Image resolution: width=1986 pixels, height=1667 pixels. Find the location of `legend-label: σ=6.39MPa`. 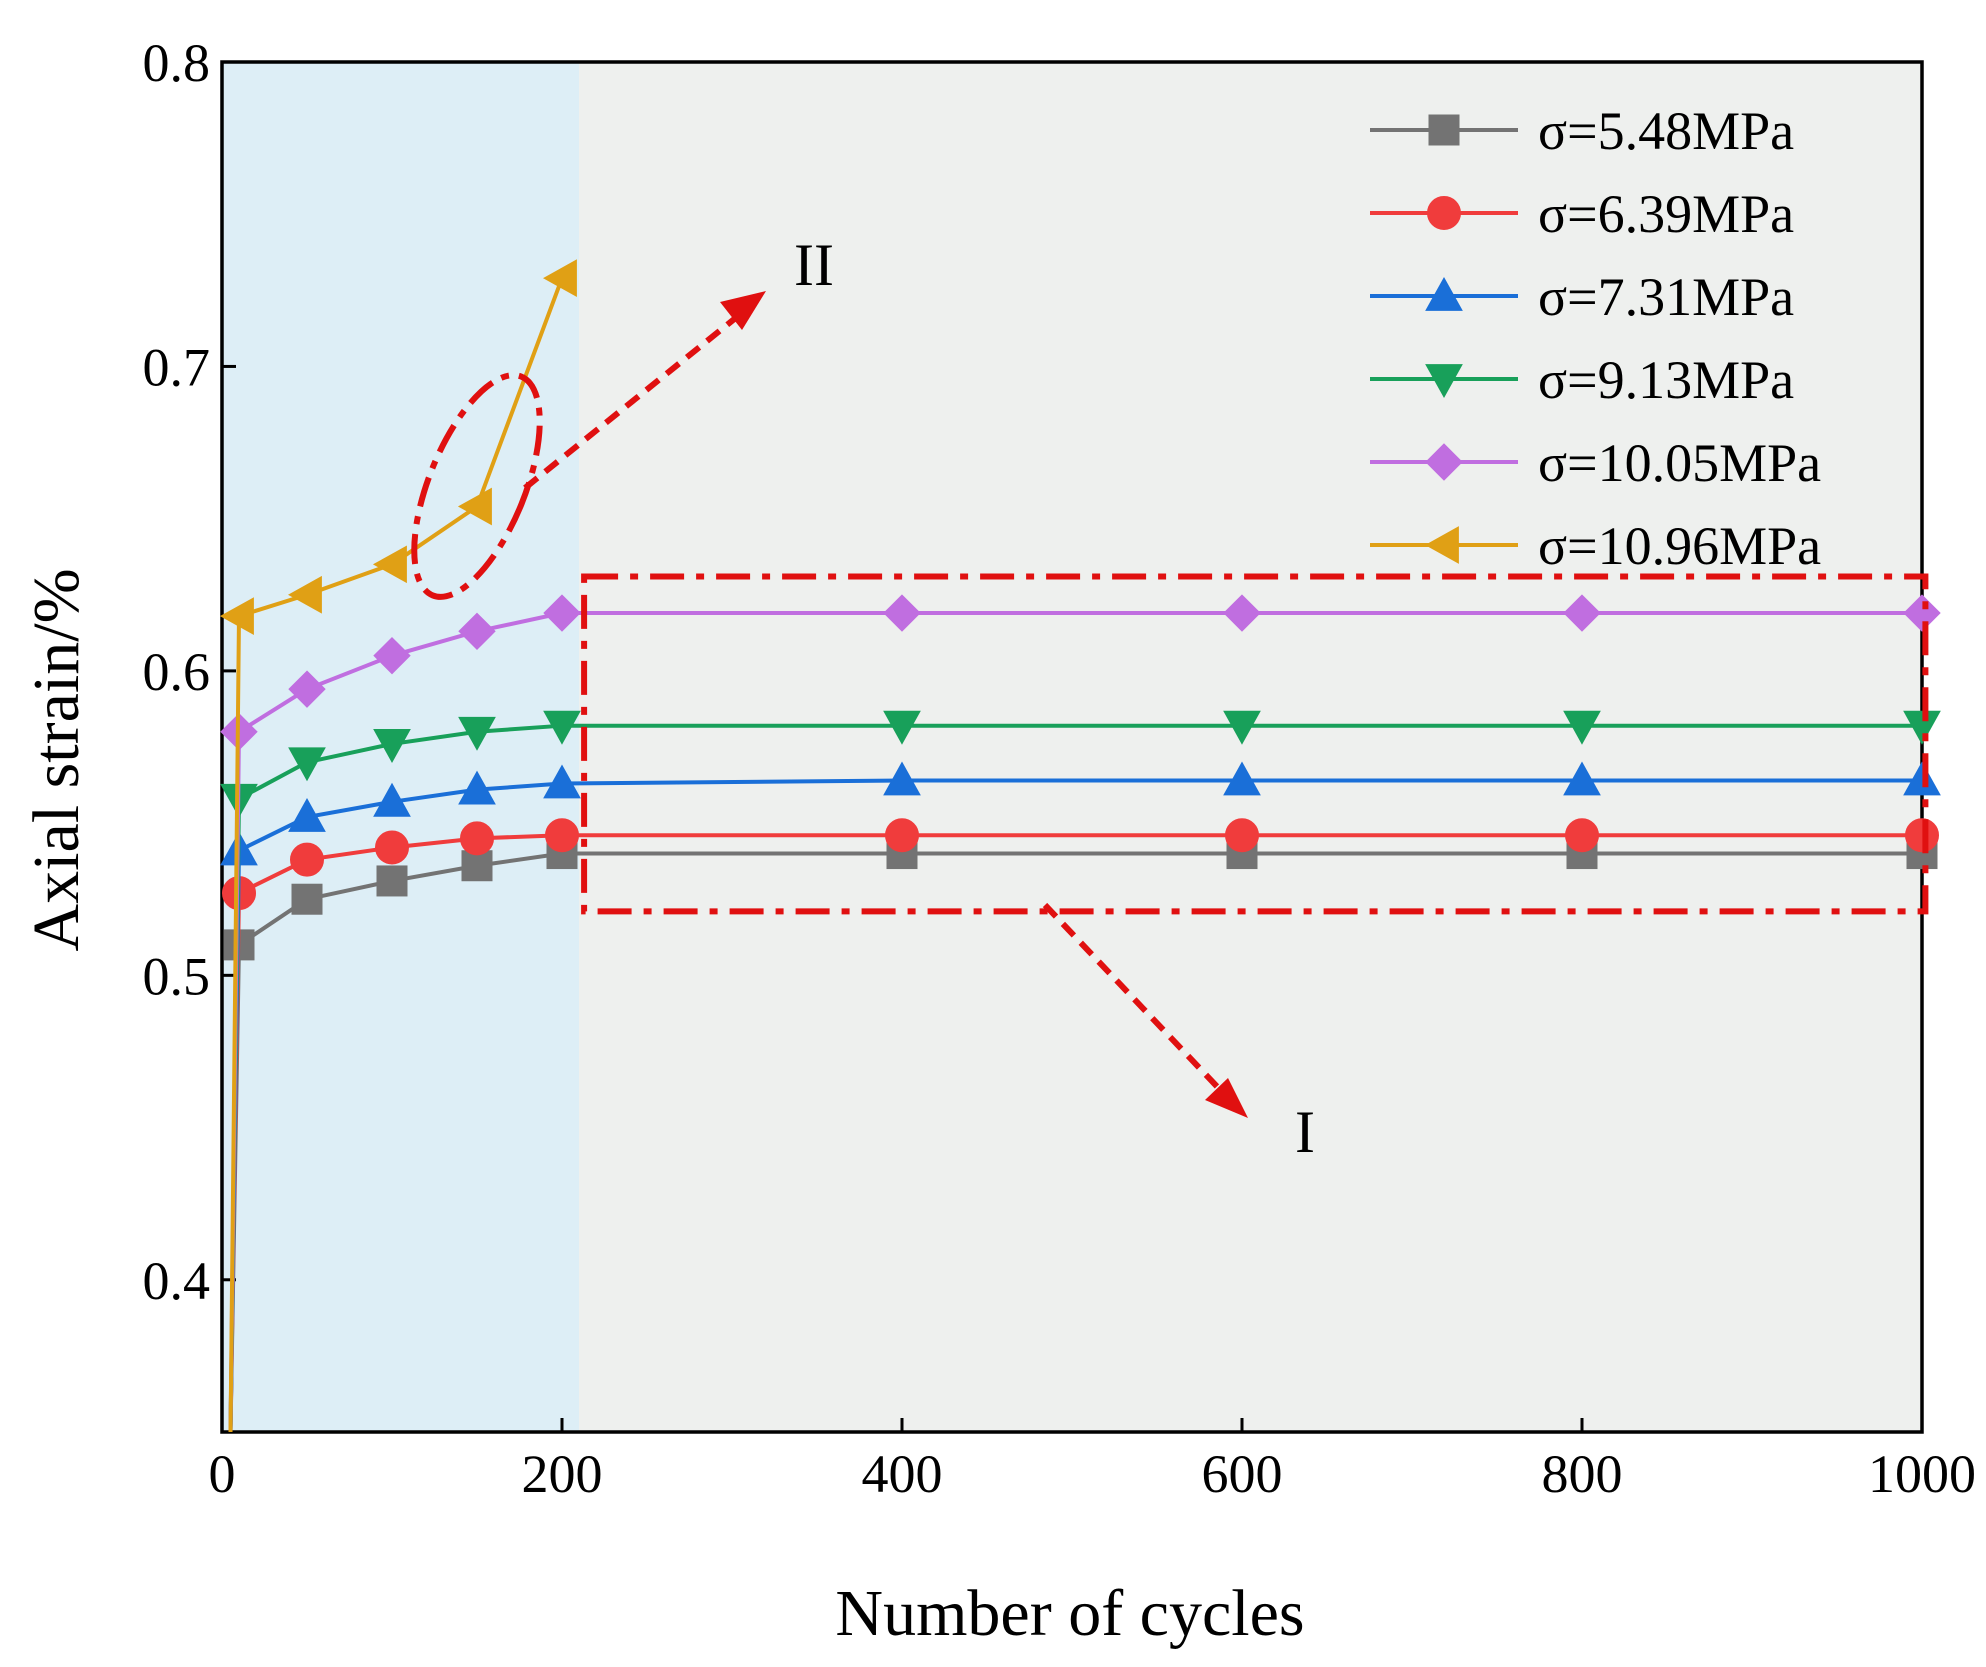

legend-label: σ=6.39MPa is located at coordinates (1666, 214).